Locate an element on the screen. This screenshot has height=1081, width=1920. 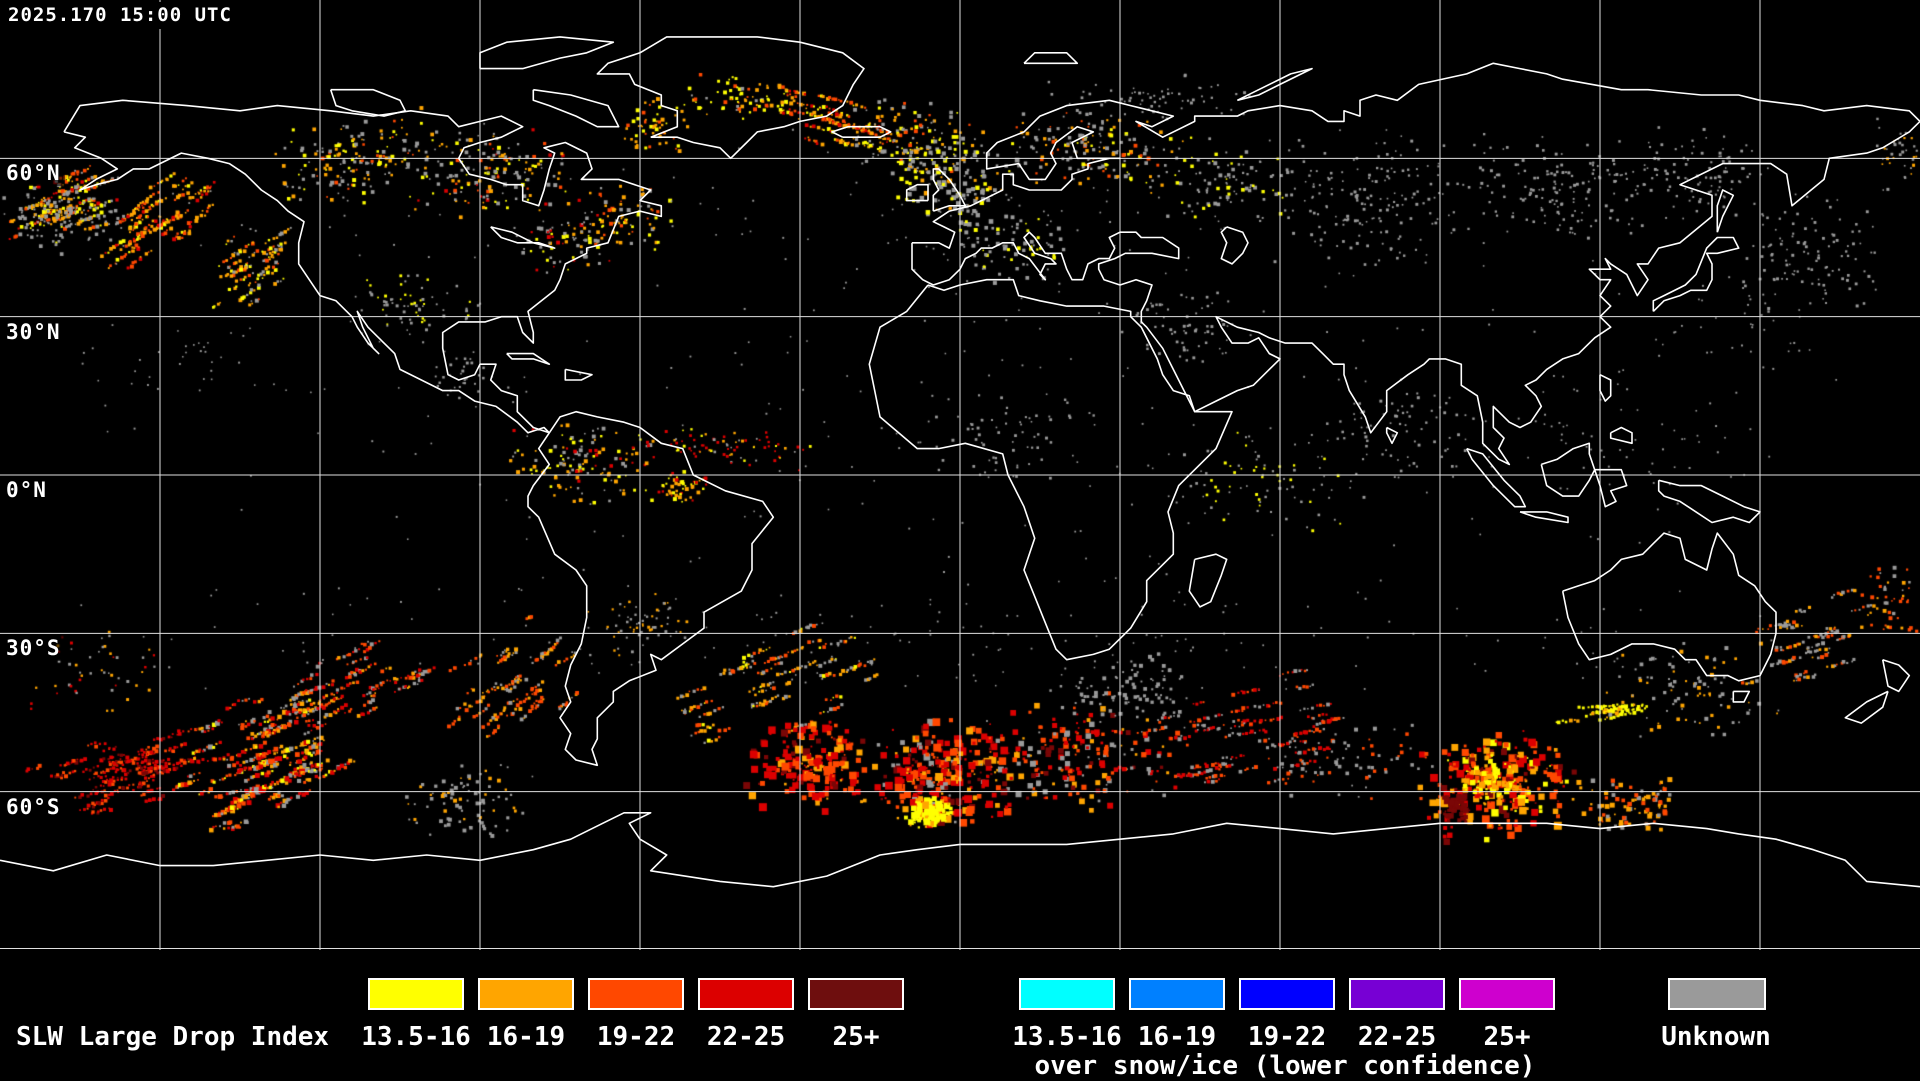
legend-caption: over snow/ice (lower confidence) is located at coordinates (1285, 1066).